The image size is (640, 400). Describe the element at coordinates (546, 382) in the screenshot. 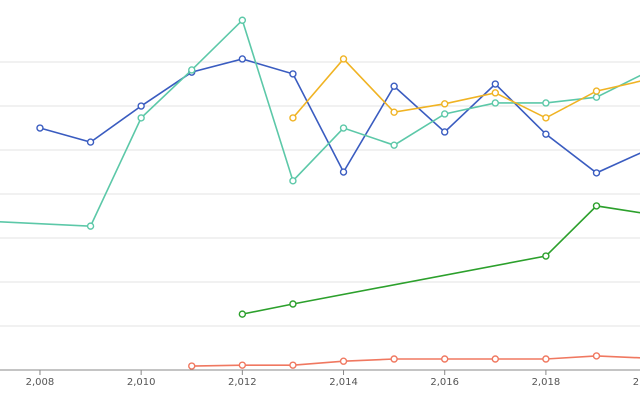

I see `x-tick-label: 2,018` at that location.